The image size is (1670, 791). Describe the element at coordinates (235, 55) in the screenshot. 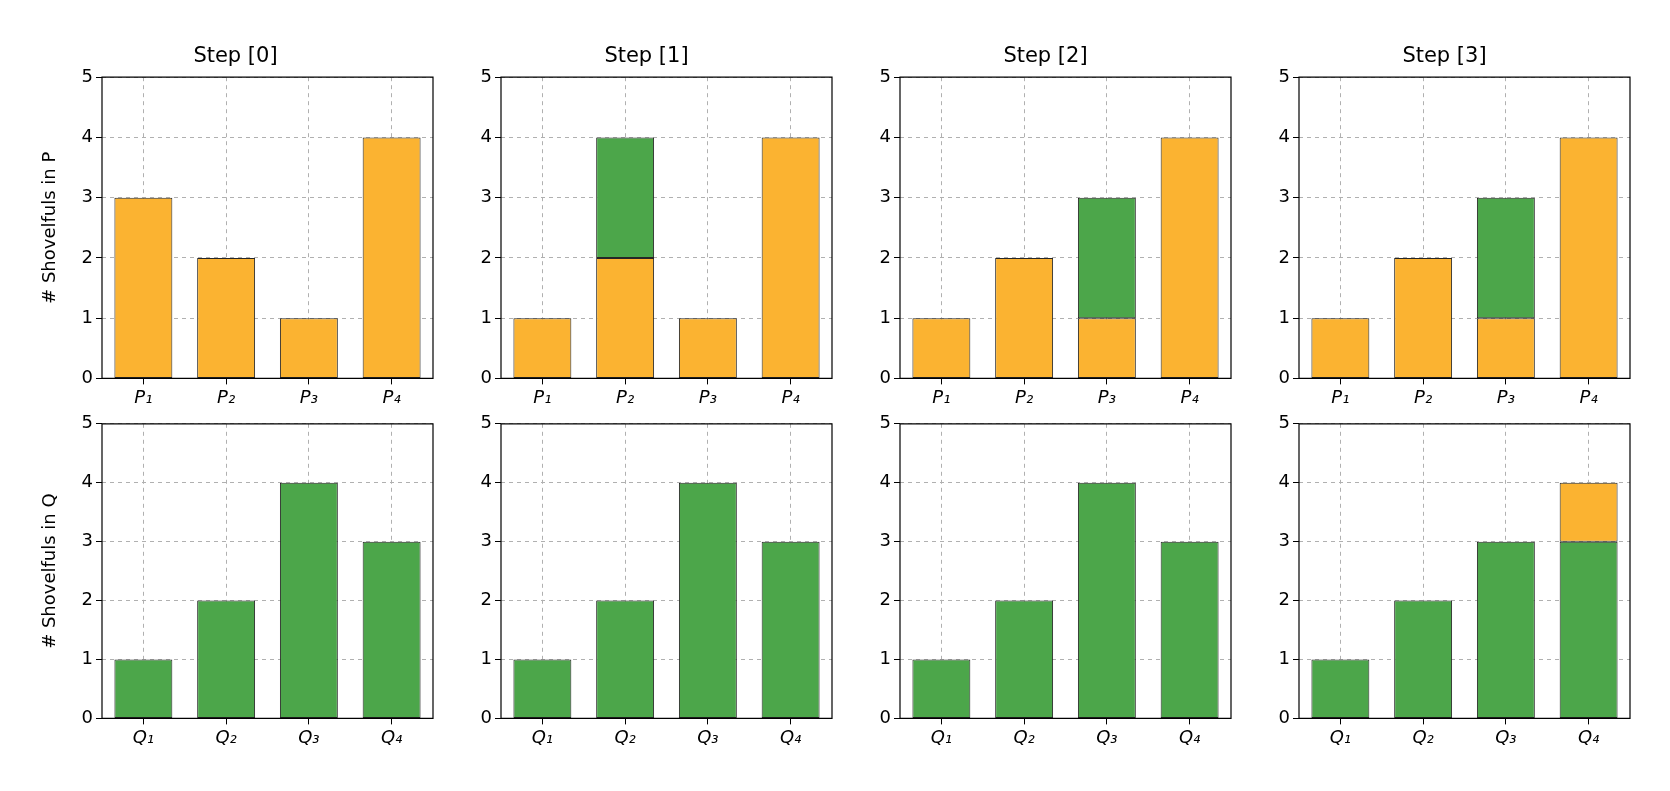

I see `chart-title: Step [0]` at that location.